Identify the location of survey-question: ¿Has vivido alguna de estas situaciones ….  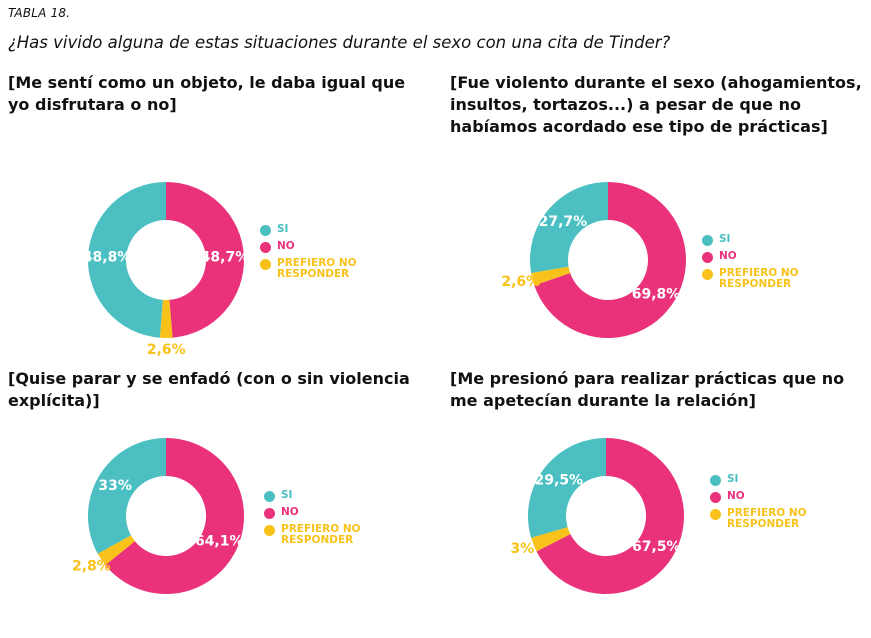
(339, 42).